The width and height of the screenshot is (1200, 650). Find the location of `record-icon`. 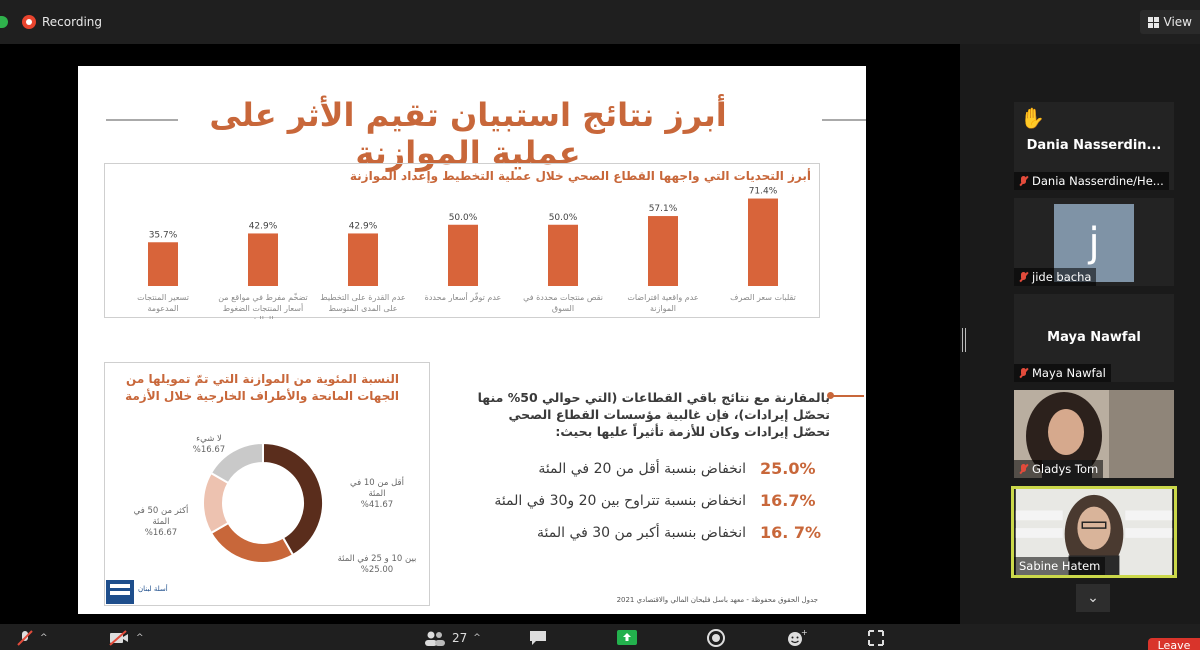

record-icon is located at coordinates (29, 22).